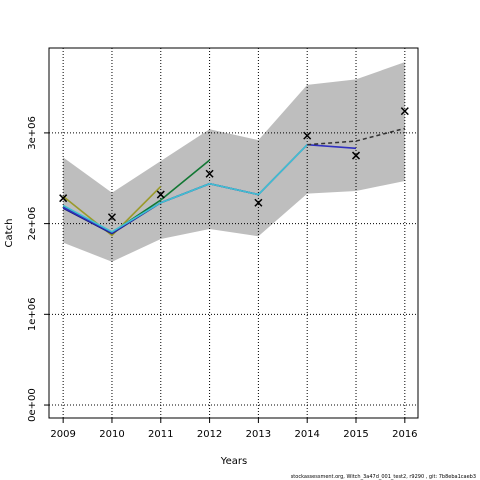 This screenshot has height=480, width=480. What do you see at coordinates (62, 434) in the screenshot?
I see `x-tick-label: 2009` at bounding box center [62, 434].